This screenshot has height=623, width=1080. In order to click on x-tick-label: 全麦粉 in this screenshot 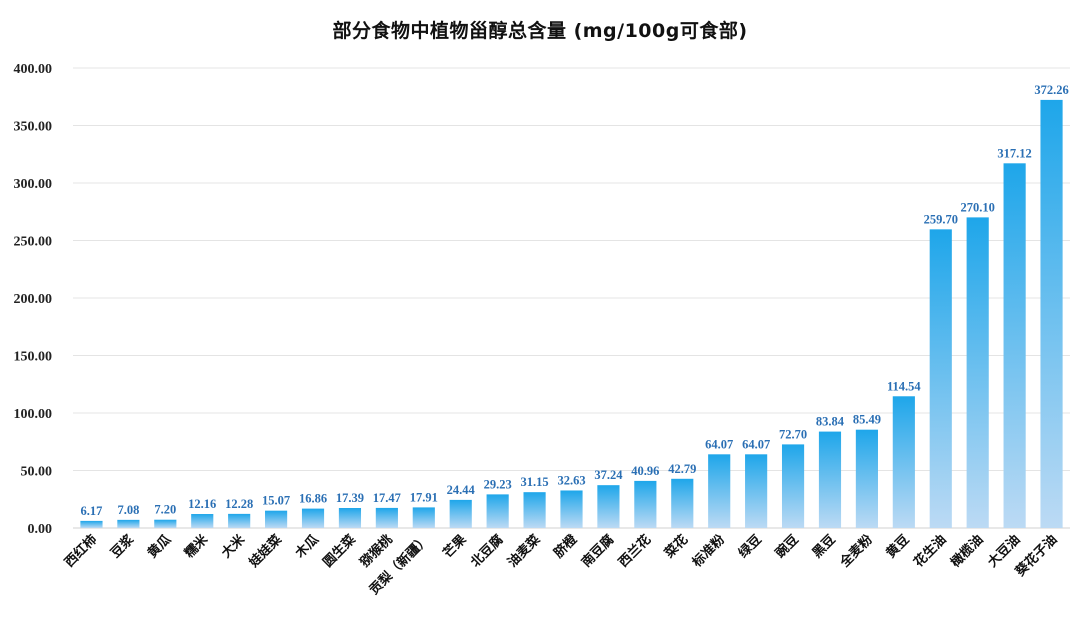, I will do `click(856, 552)`.